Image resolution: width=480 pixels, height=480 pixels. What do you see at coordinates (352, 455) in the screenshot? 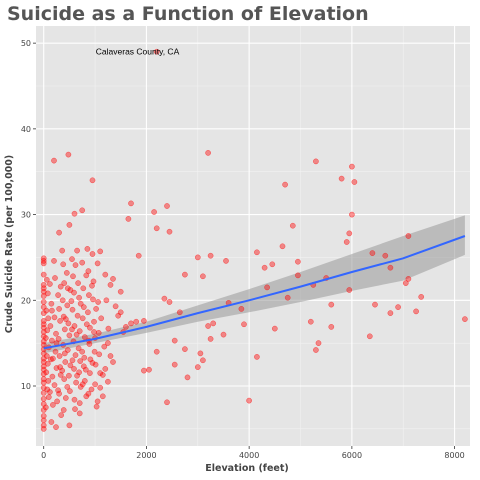
I see `x-tick-label: 6000` at bounding box center [352, 455].